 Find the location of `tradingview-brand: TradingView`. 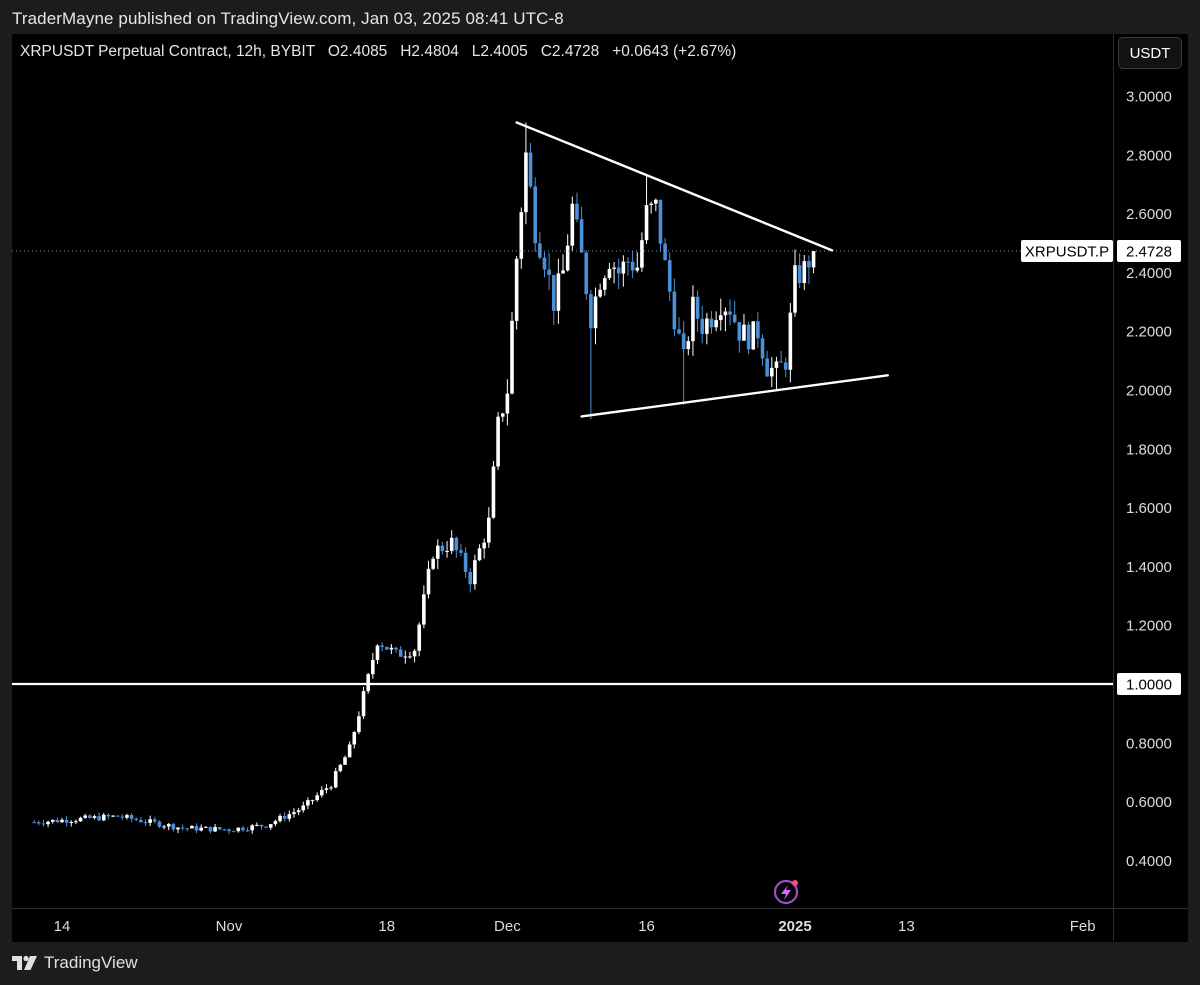

tradingview-brand: TradingView is located at coordinates (91, 962).